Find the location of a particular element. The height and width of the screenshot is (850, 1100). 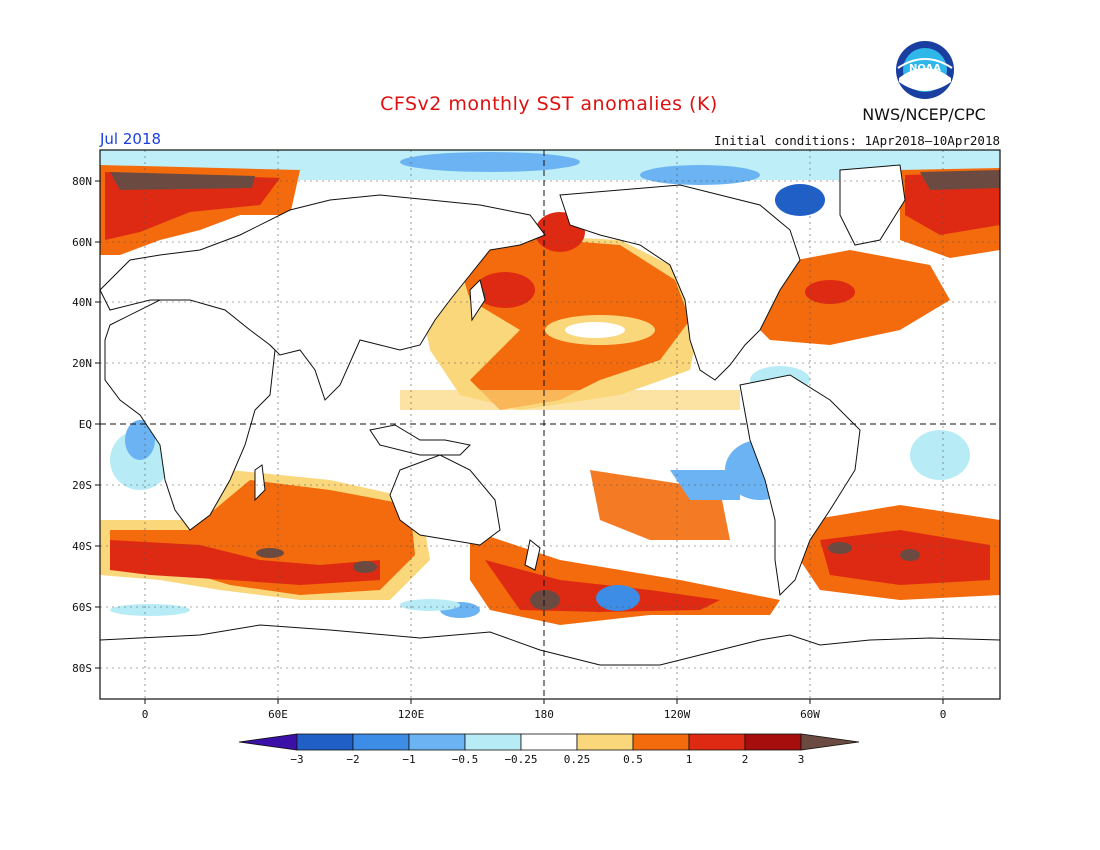

lat-label: 80N is located at coordinates (82, 181).